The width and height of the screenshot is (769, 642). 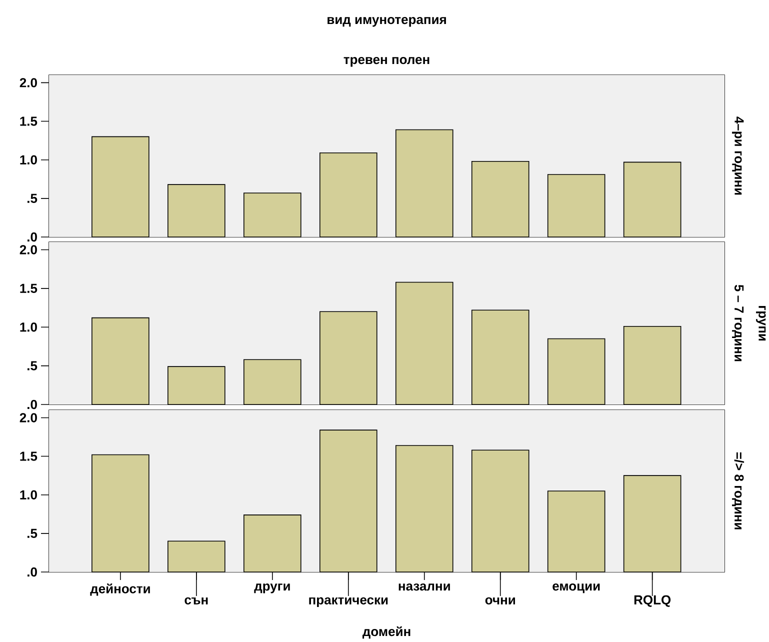 What do you see at coordinates (348, 602) in the screenshot?
I see `x-tick-label: практически` at bounding box center [348, 602].